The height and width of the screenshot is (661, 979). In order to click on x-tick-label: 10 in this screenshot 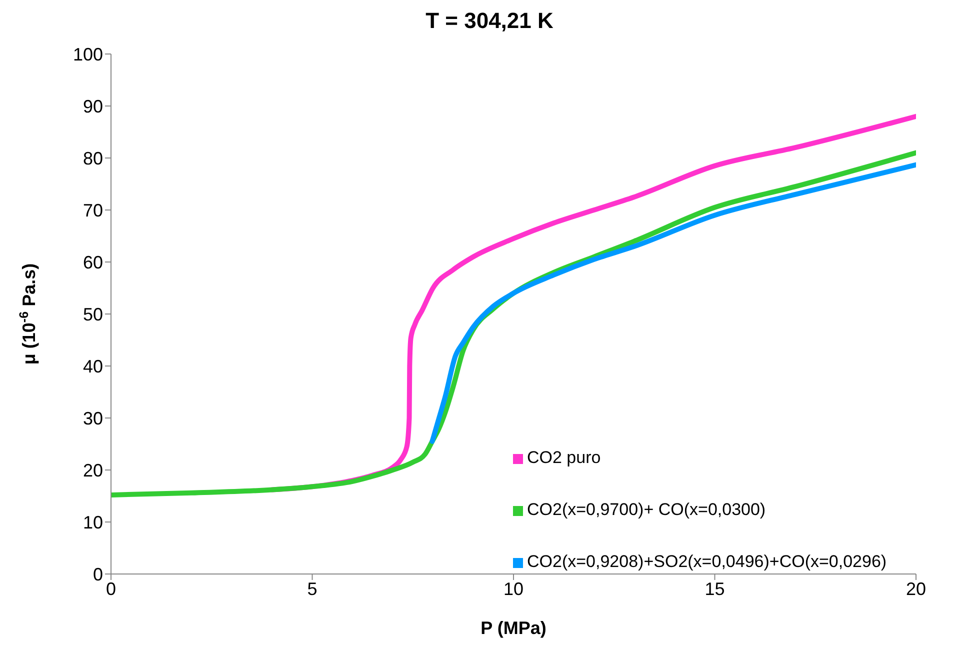, I will do `click(513, 588)`.